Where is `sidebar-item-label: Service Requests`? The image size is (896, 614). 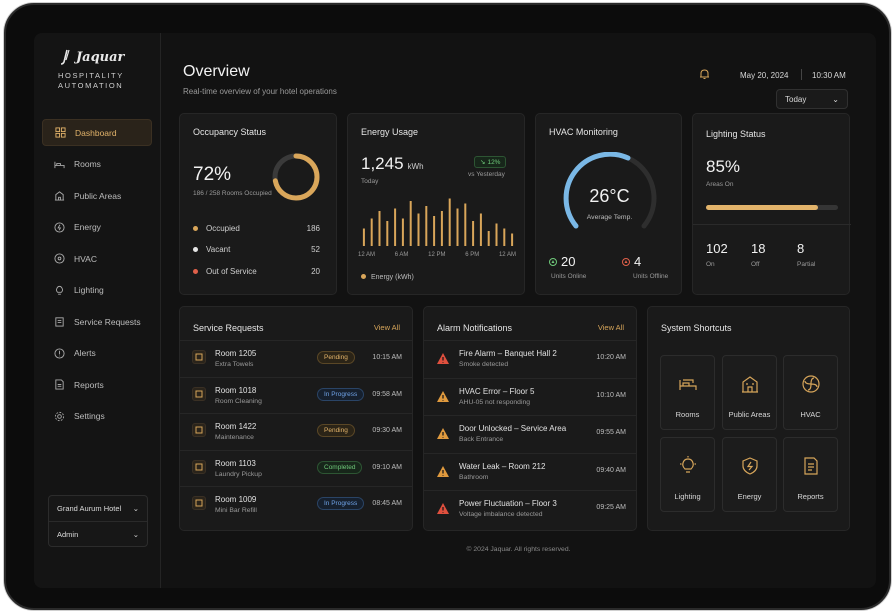 sidebar-item-label: Service Requests is located at coordinates (107, 321).